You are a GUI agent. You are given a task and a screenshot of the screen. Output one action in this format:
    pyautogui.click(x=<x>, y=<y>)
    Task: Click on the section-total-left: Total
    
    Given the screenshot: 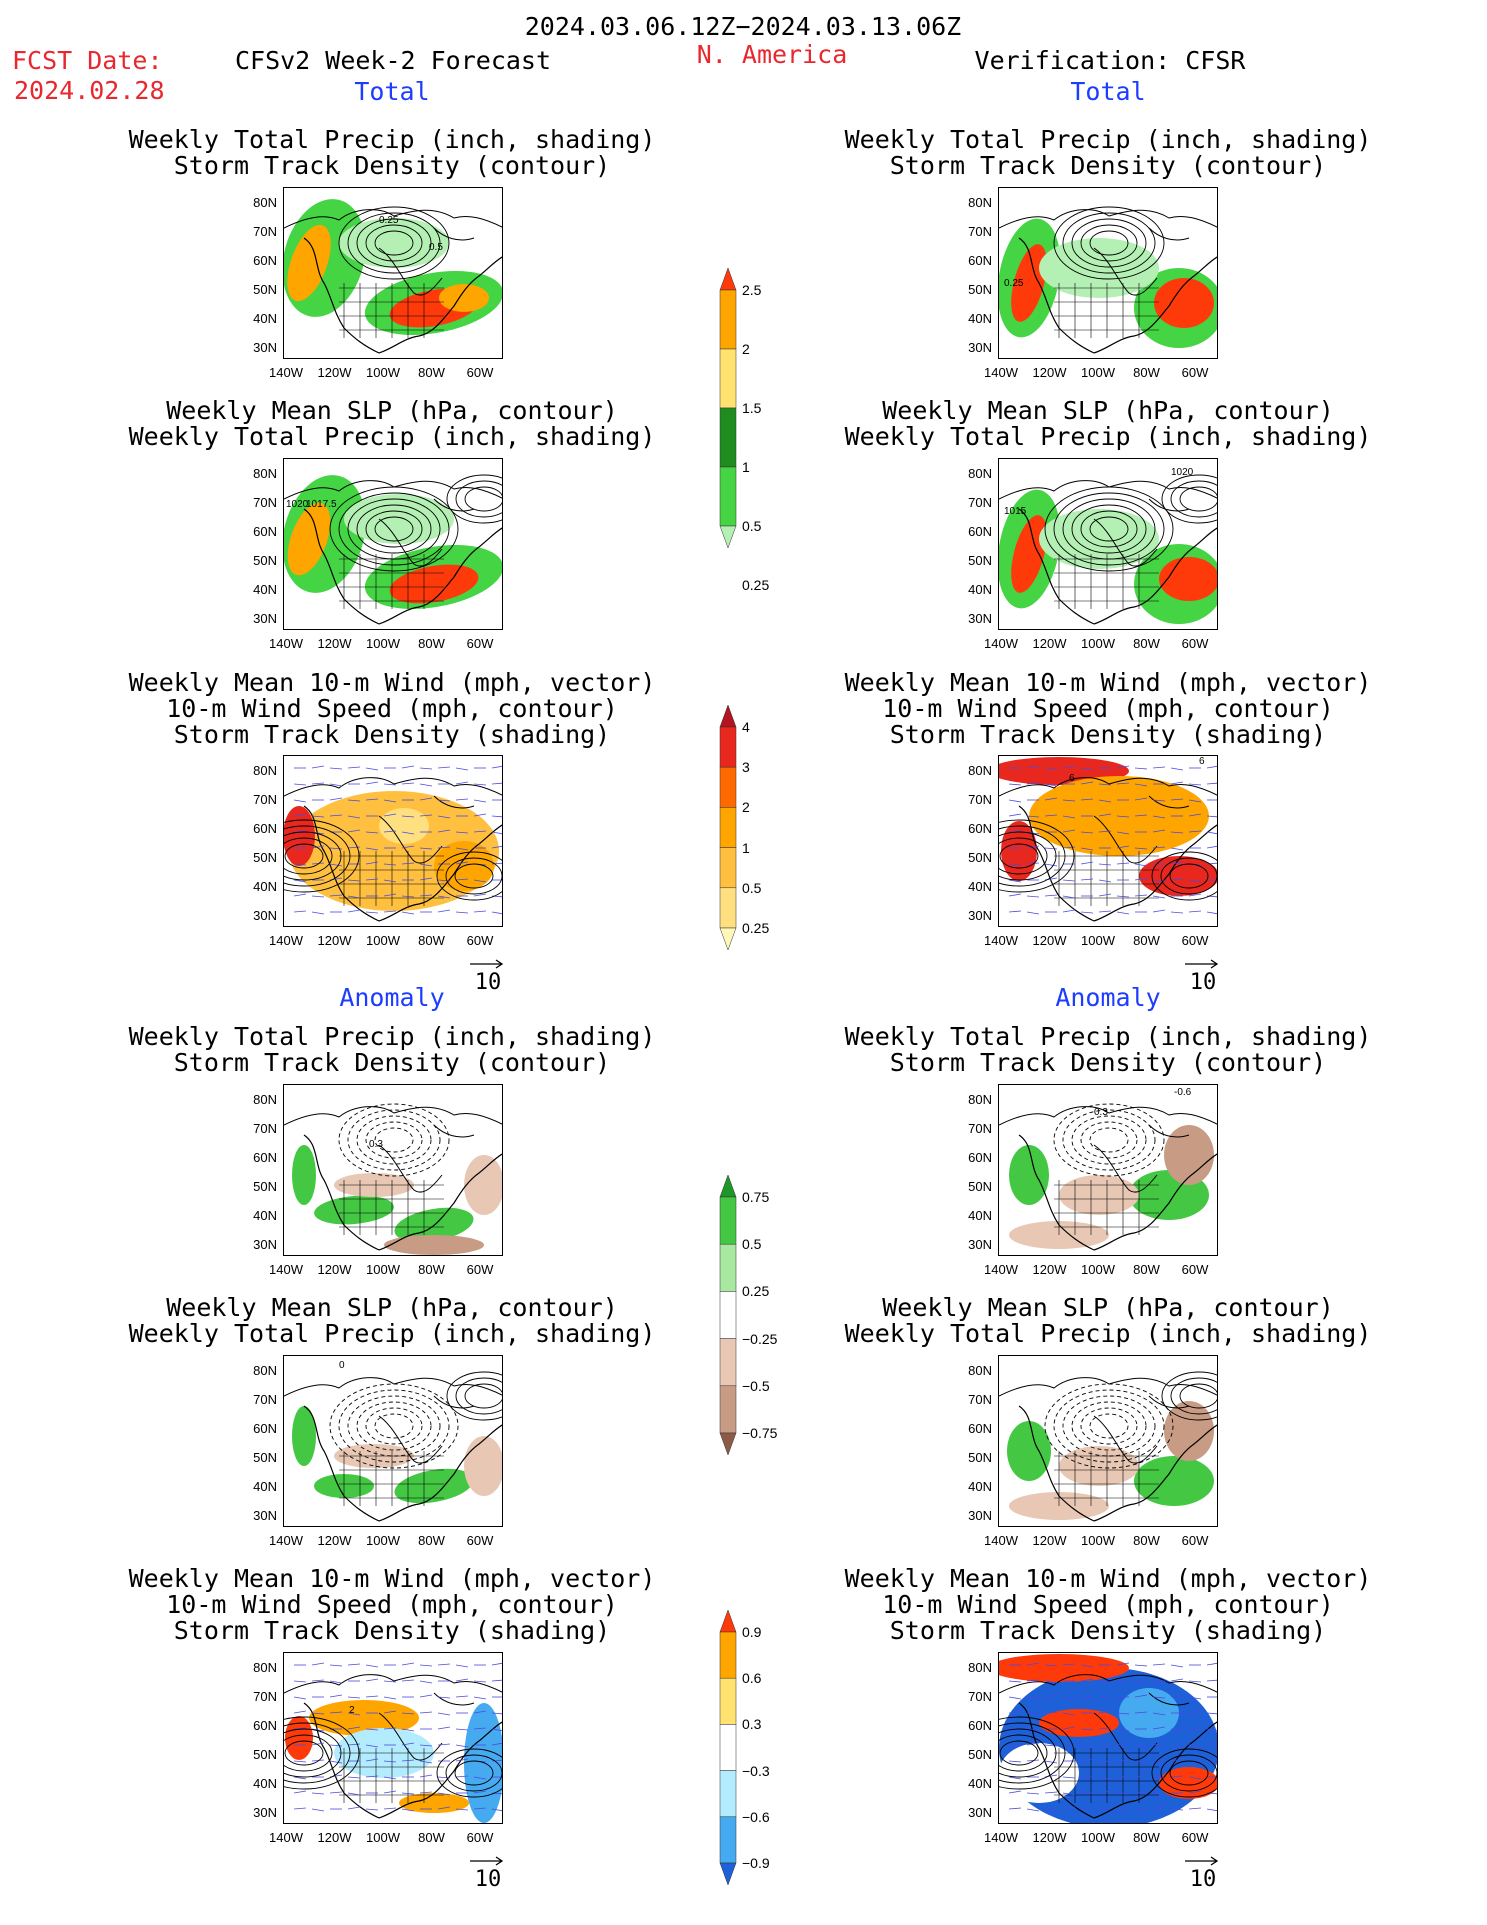 What is the action you would take?
    pyautogui.click(x=392, y=91)
    